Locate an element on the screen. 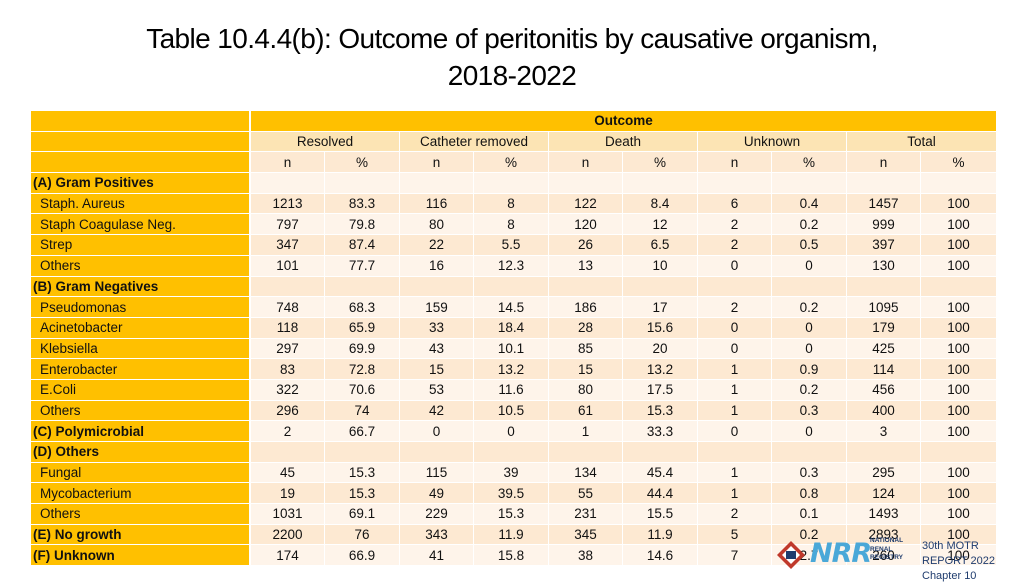 This screenshot has width=1024, height=584. table-cell: 5 is located at coordinates (735, 535).